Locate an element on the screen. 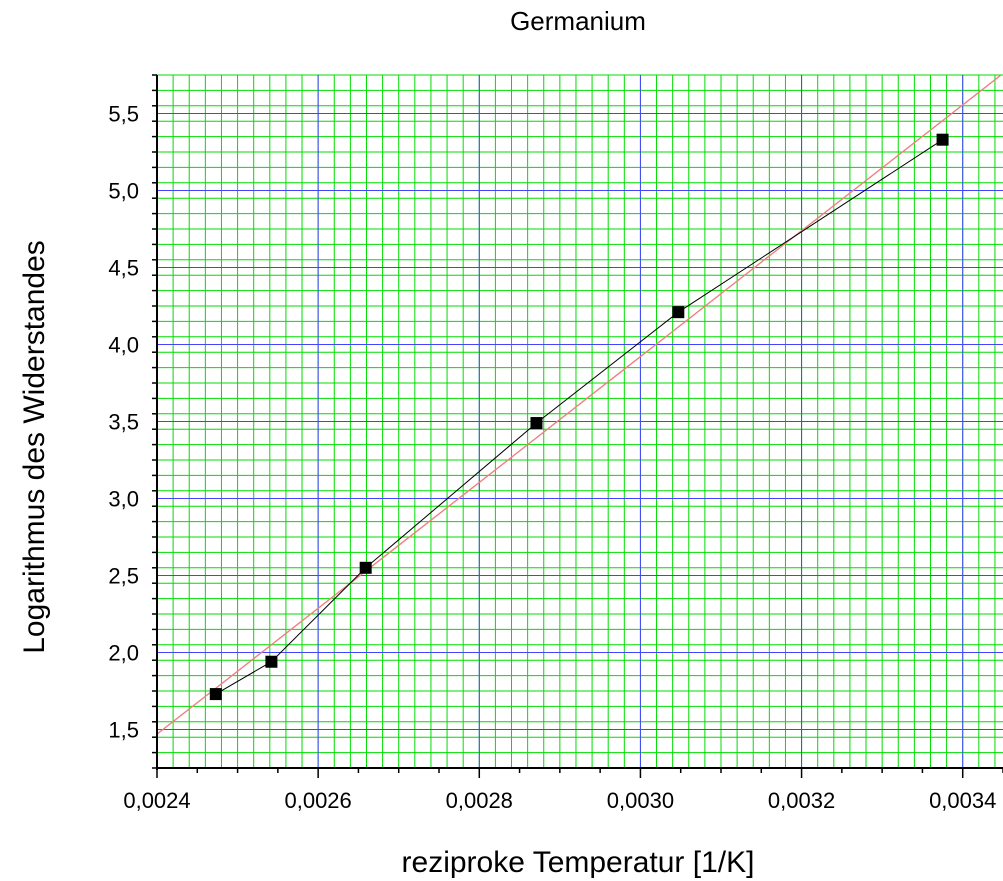 The image size is (1003, 881). y-axis-label: Logarithmus des Widerstandes is located at coordinates (34, 447).